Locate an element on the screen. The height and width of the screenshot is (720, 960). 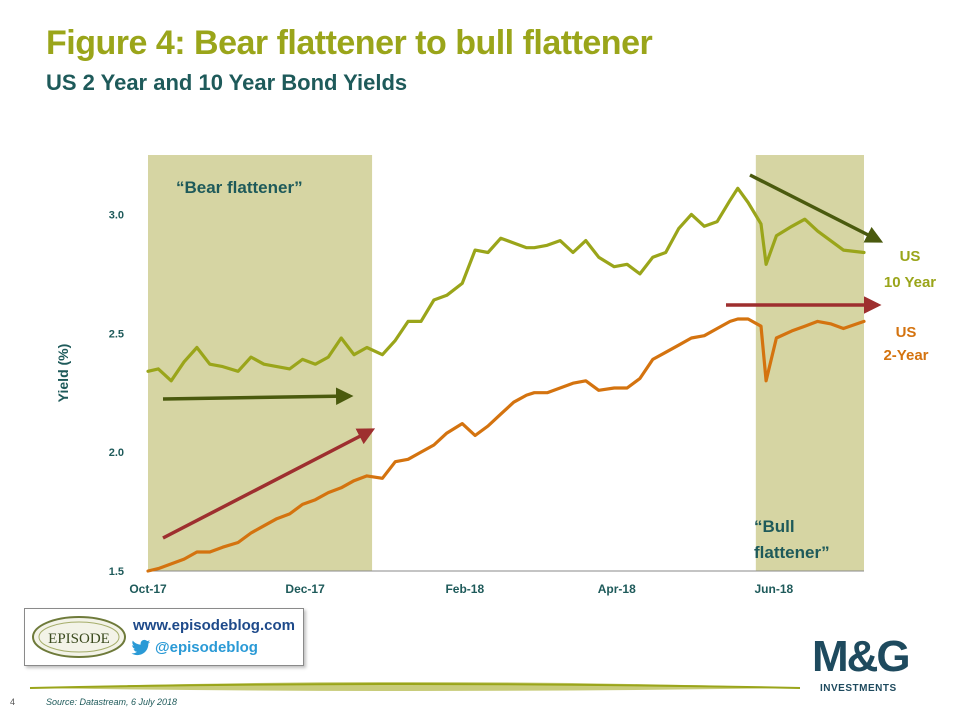
us-10-year-label-line2: 10 Year is located at coordinates (910, 282).